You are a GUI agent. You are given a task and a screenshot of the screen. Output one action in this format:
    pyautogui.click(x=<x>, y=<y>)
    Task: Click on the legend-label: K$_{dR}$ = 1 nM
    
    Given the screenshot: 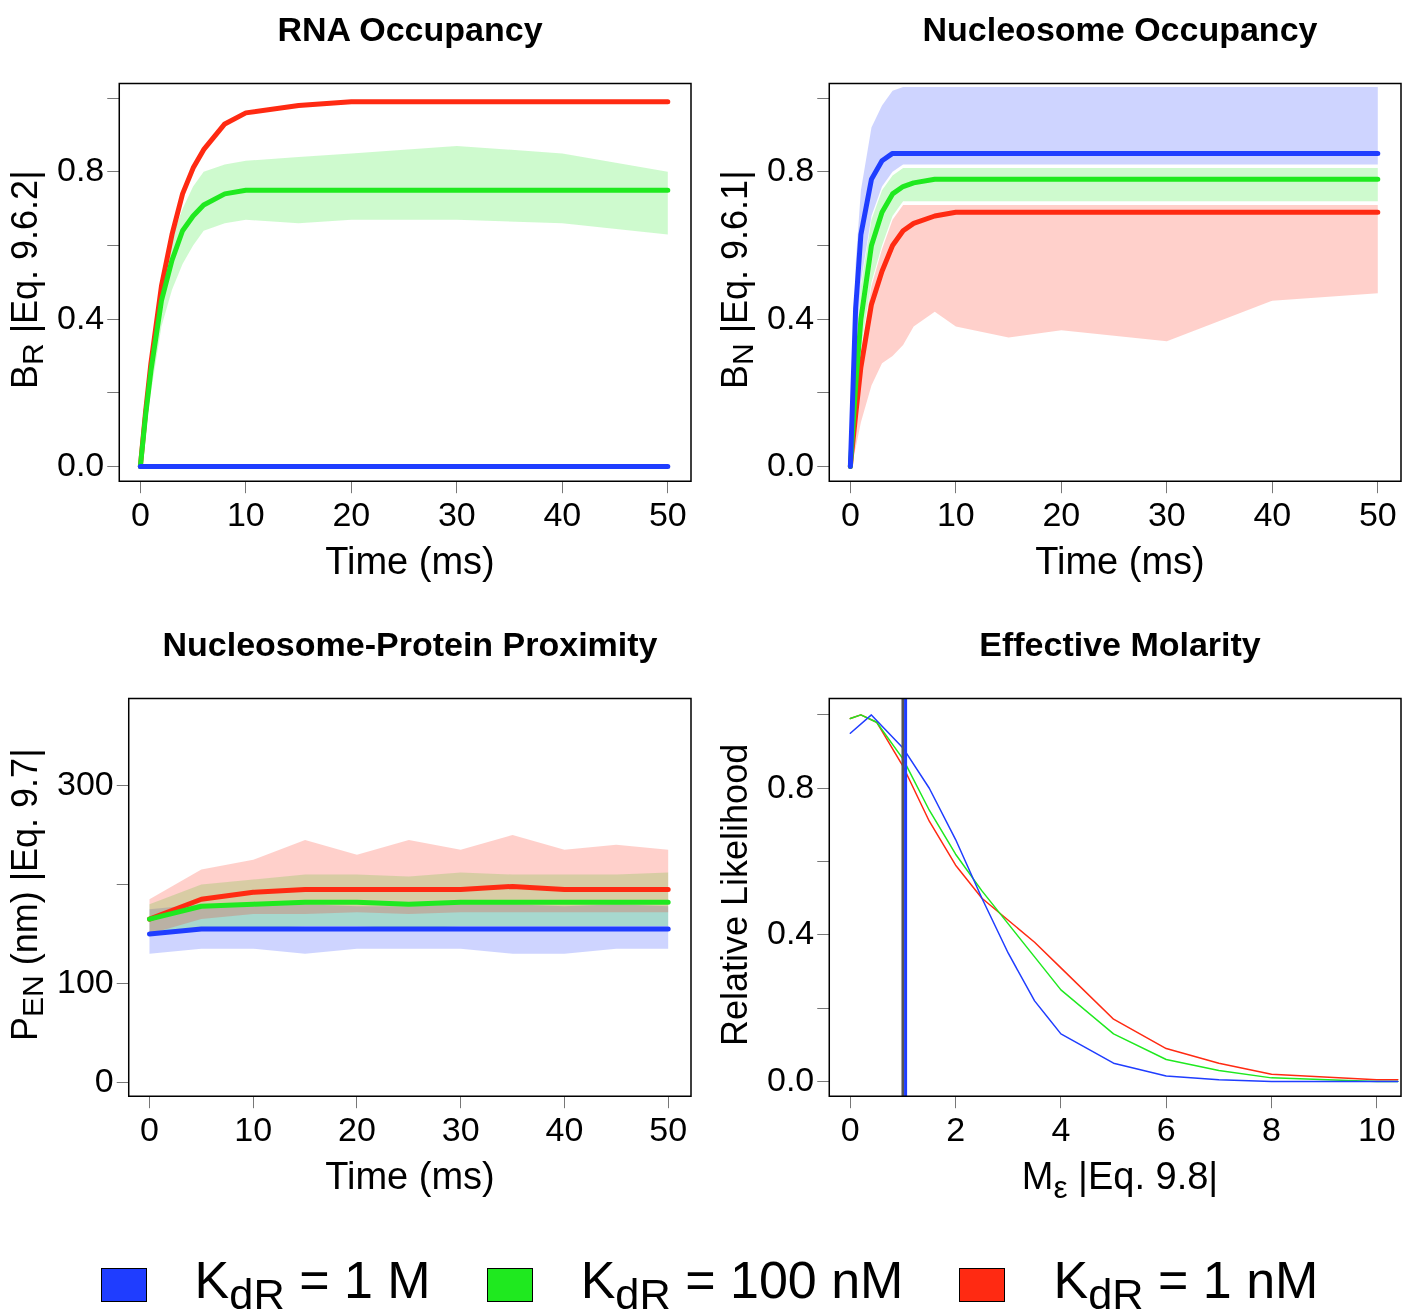 What is the action you would take?
    pyautogui.click(x=1186, y=1282)
    